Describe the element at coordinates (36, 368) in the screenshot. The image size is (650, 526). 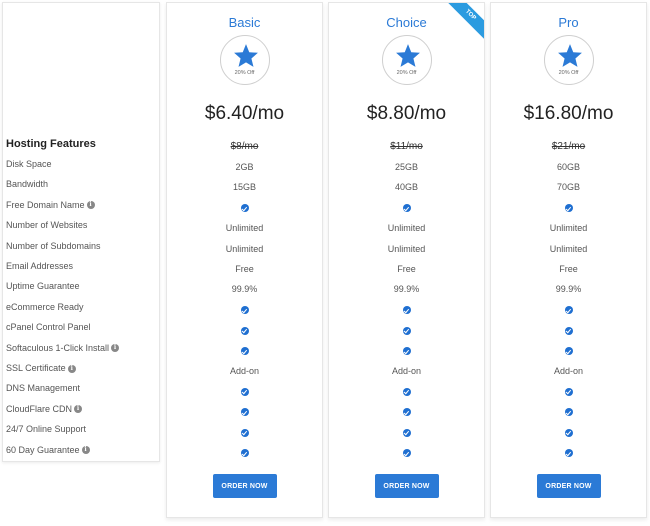
I see `feature-label-text: SSL Certificate` at that location.